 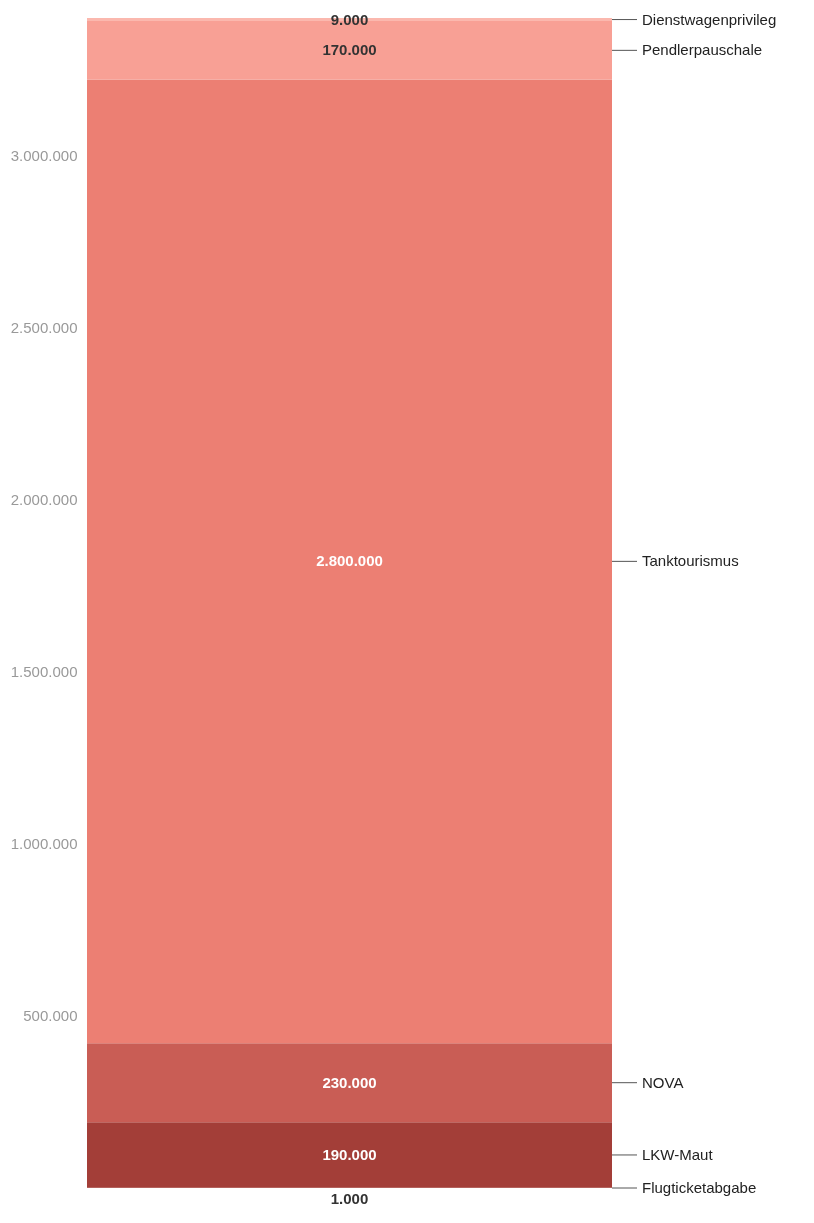 I want to click on data-label: 230.000, so click(x=349, y=1082).